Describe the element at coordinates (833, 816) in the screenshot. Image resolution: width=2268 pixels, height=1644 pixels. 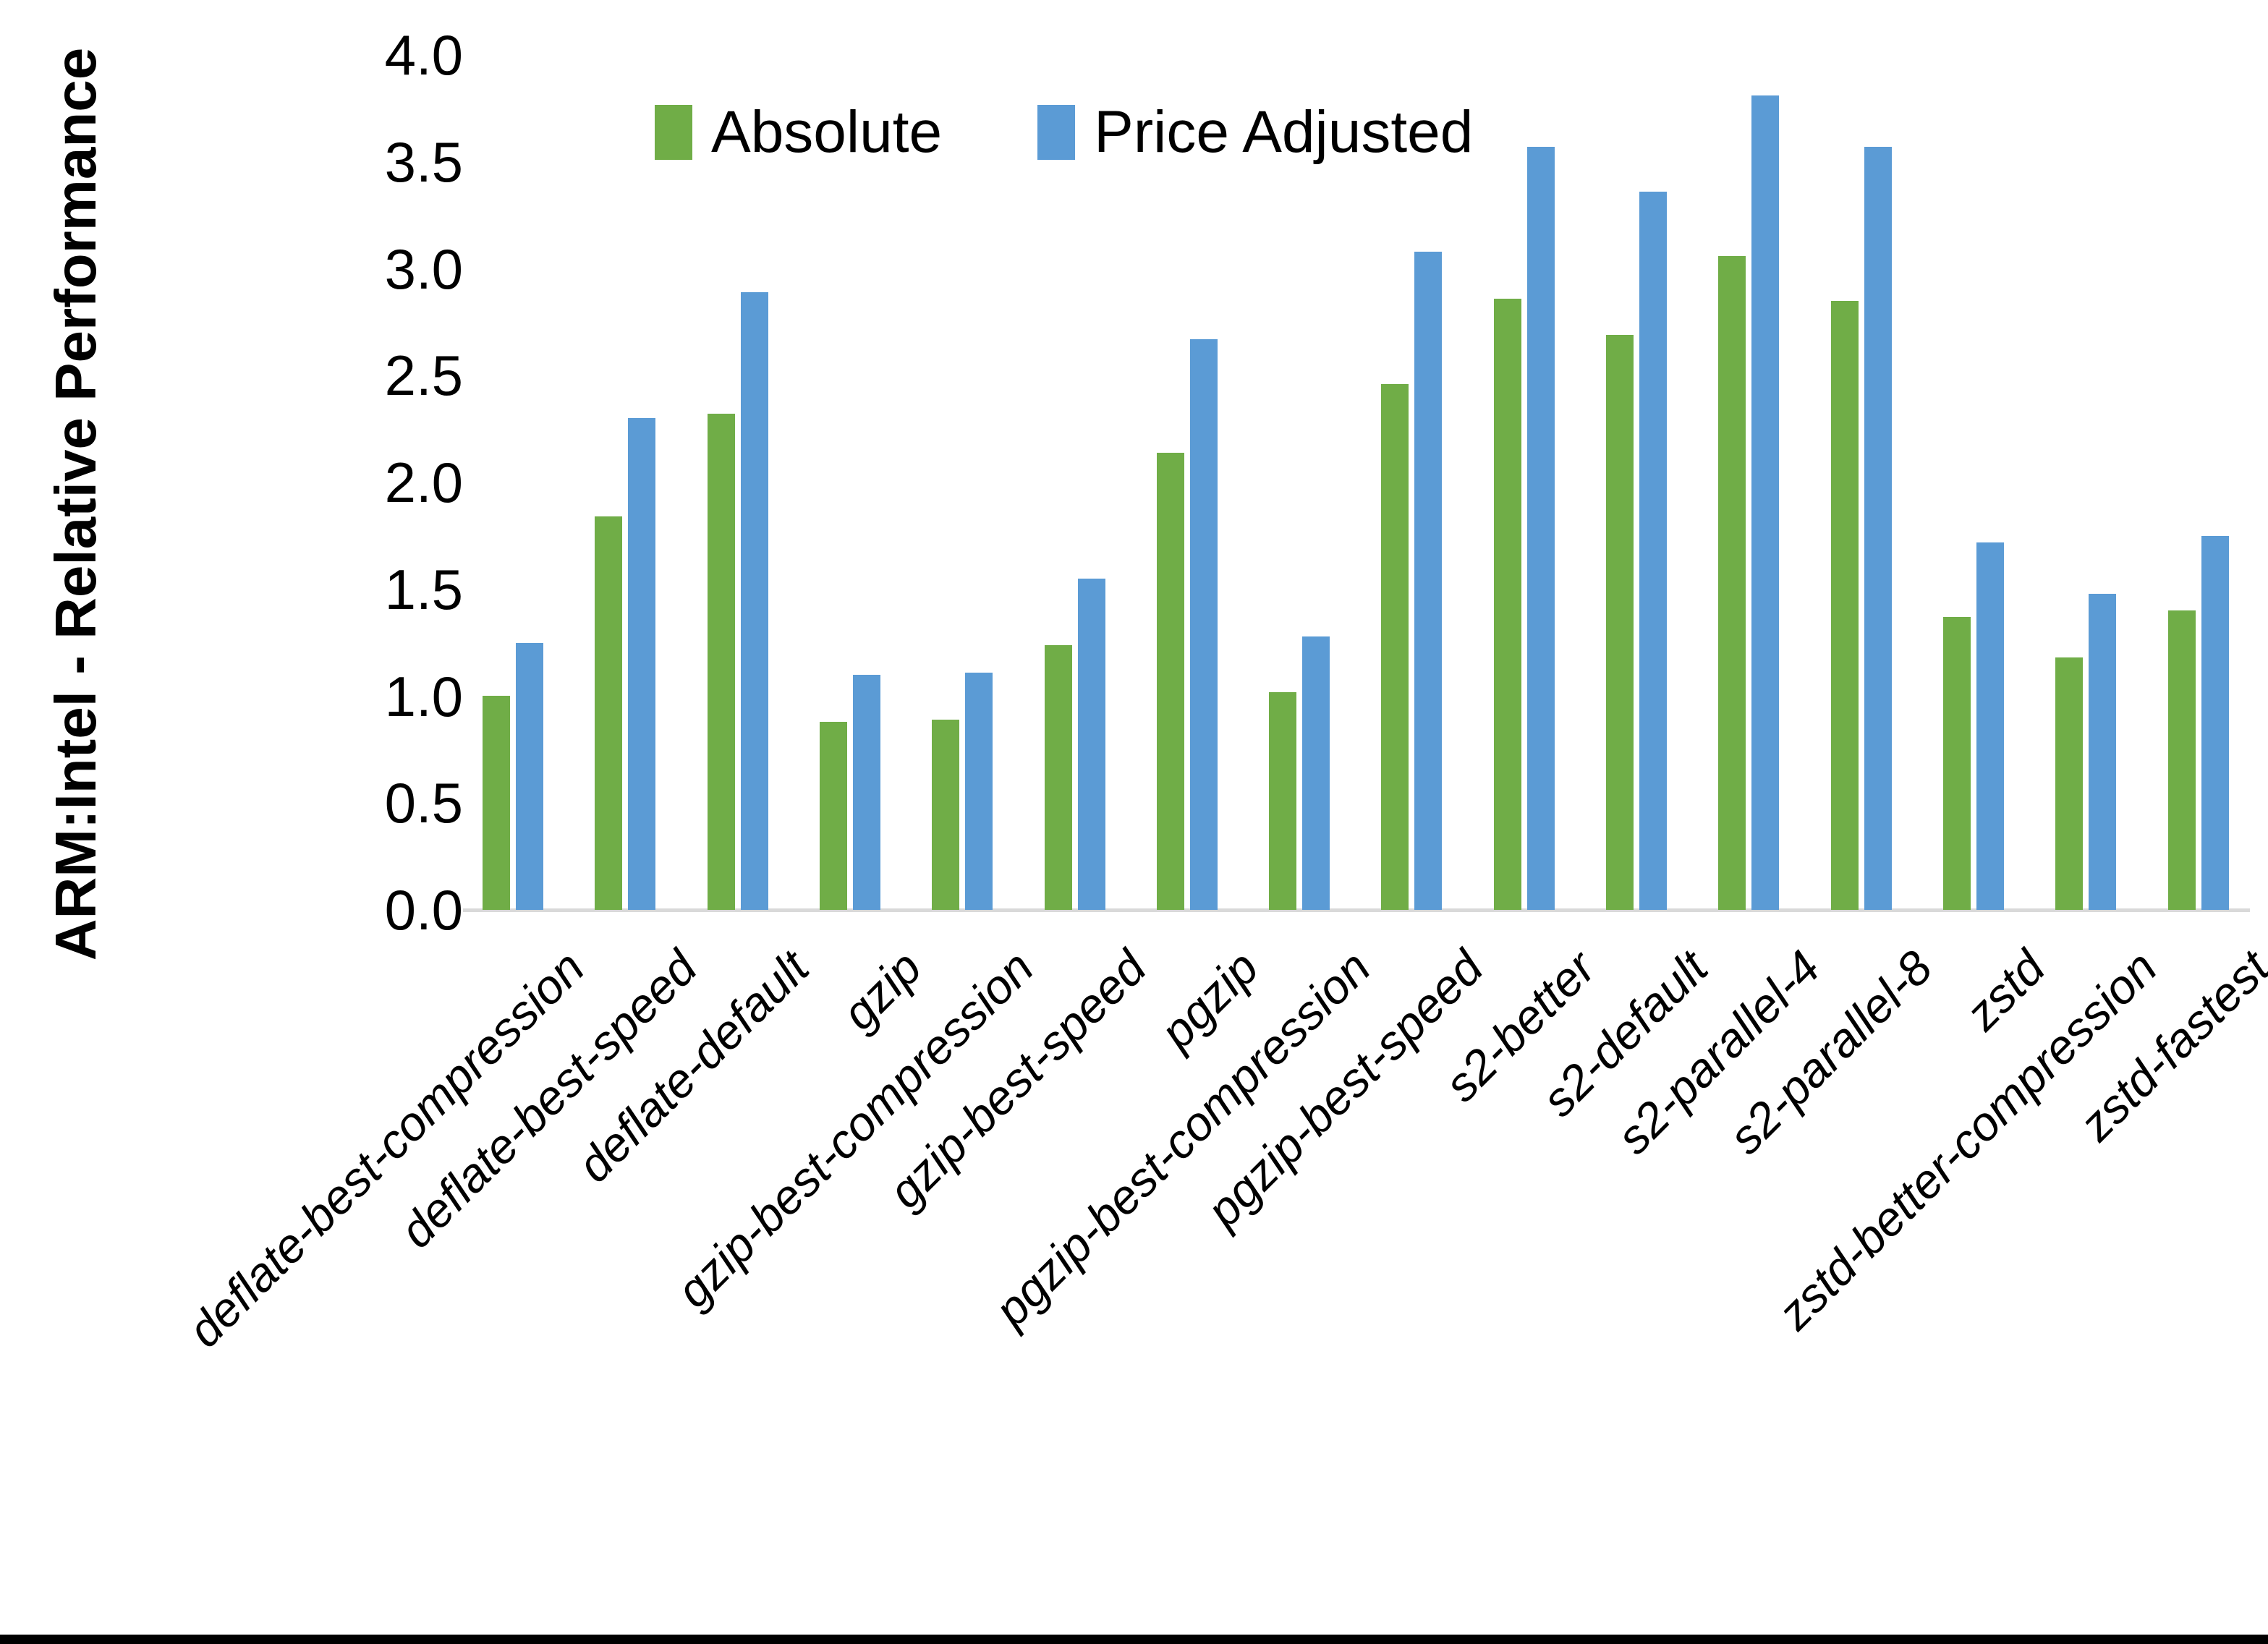
I see `bar-absolute-gzip` at that location.